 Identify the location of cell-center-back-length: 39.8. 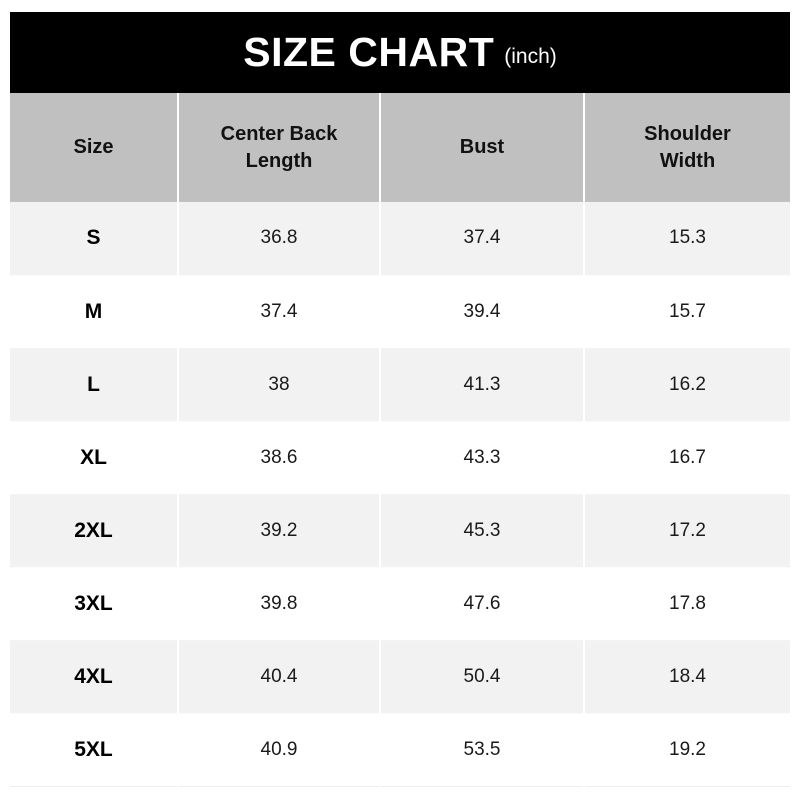
(279, 604).